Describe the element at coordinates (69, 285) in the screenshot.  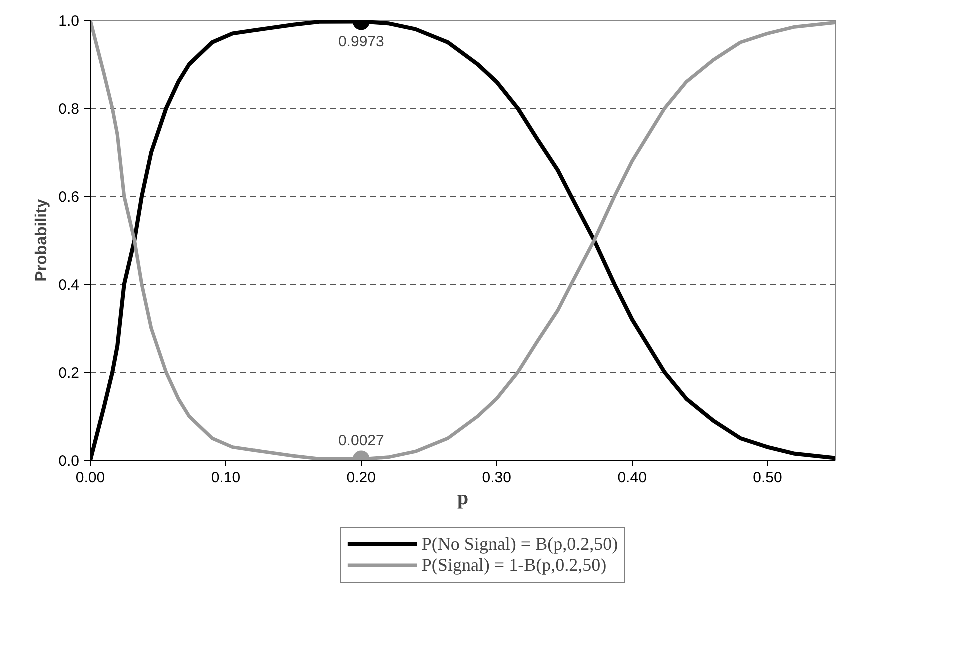
I see `y-tick-label: 0.4` at that location.